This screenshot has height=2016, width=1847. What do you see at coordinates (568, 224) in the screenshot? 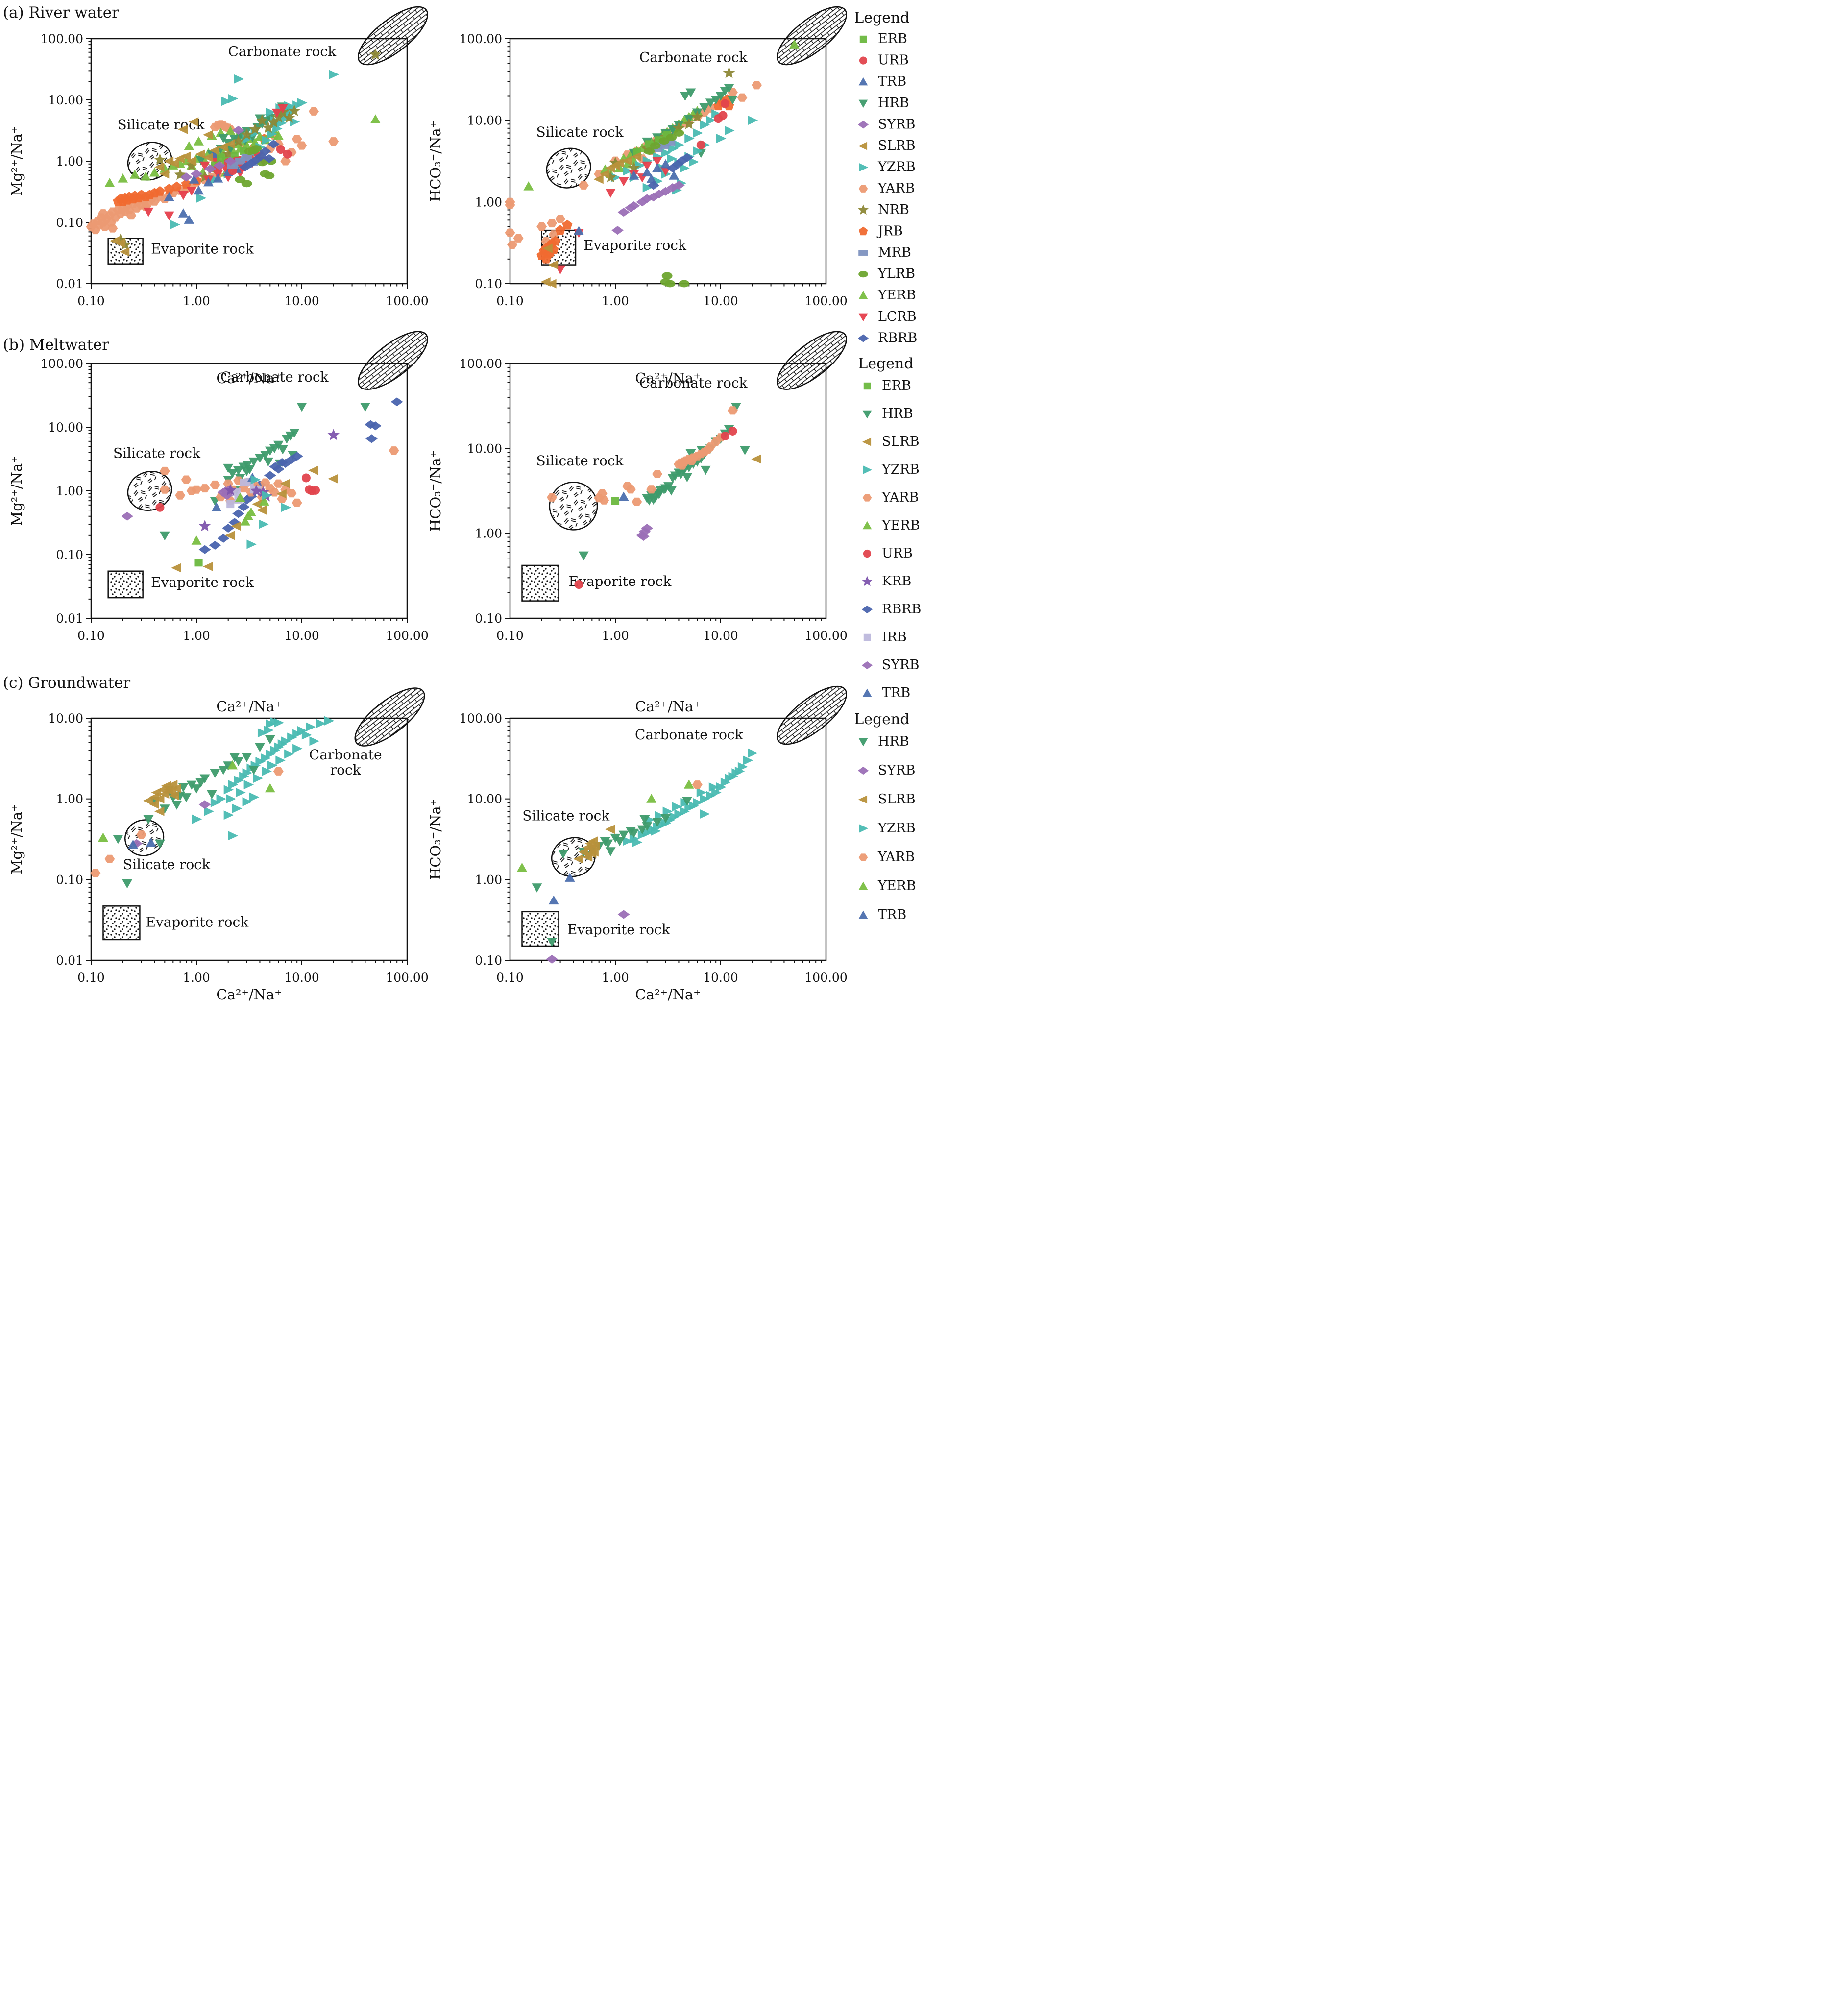
I see `point-JRB` at bounding box center [568, 224].